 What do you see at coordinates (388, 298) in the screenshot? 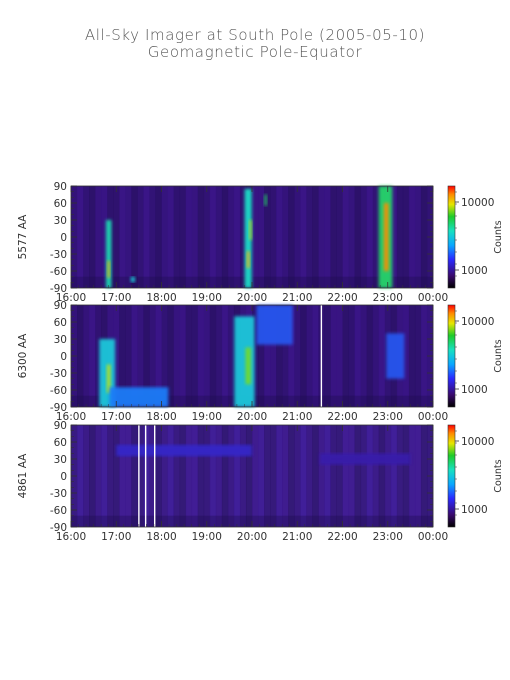
I see `x-tick-label: 23:00` at bounding box center [388, 298].